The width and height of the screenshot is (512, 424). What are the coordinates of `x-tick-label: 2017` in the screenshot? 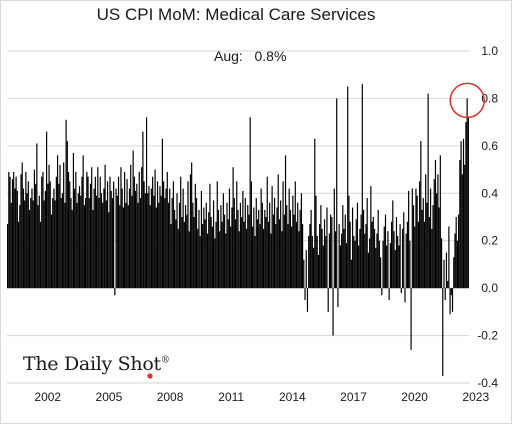 It's located at (353, 397).